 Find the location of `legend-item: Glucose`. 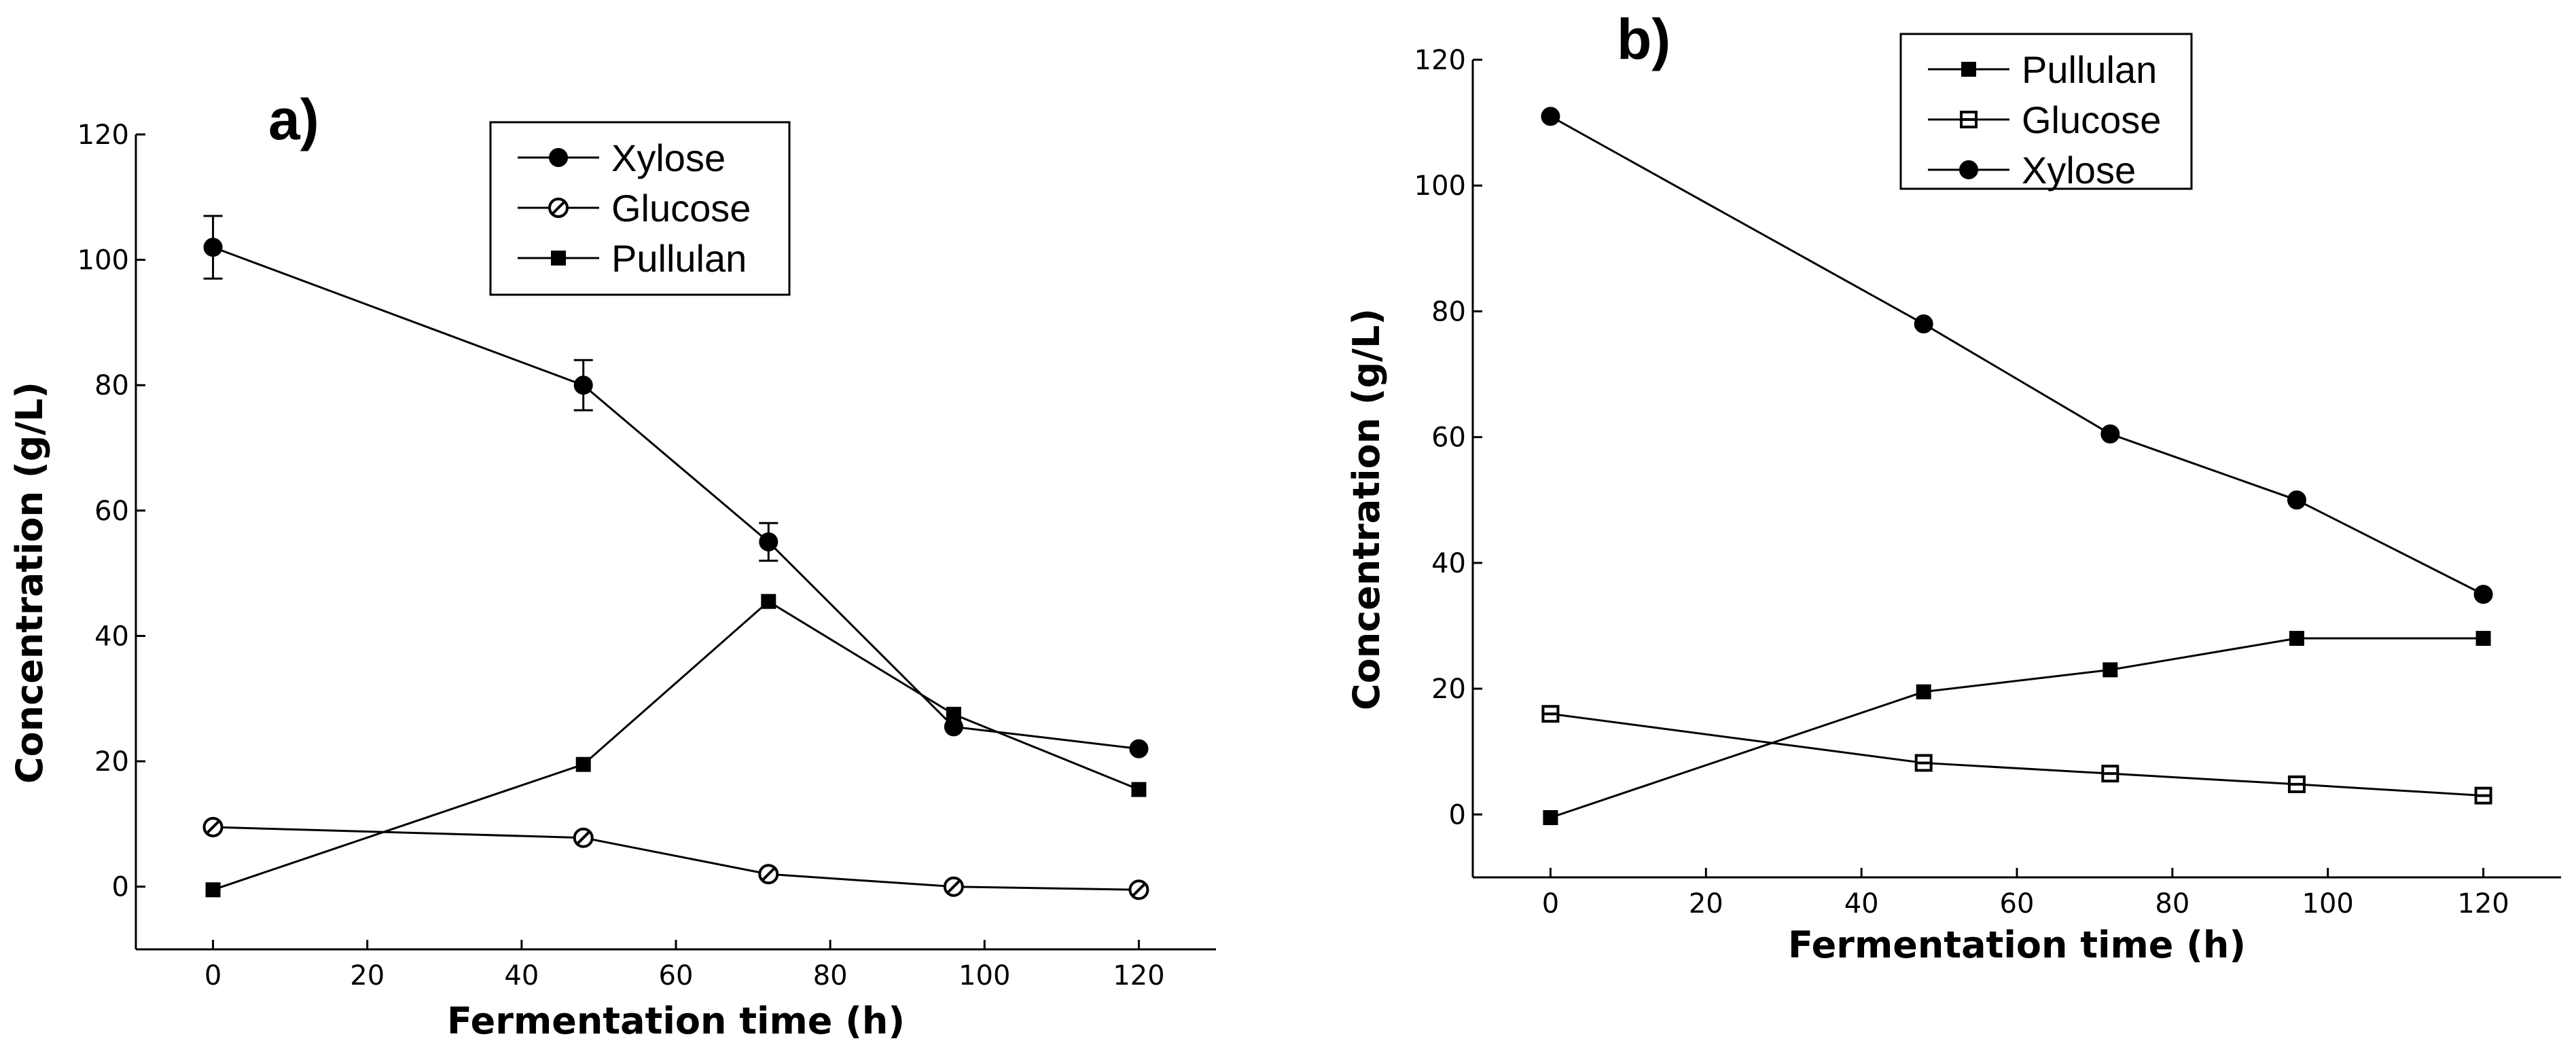

legend-item: Glucose is located at coordinates (634, 209).